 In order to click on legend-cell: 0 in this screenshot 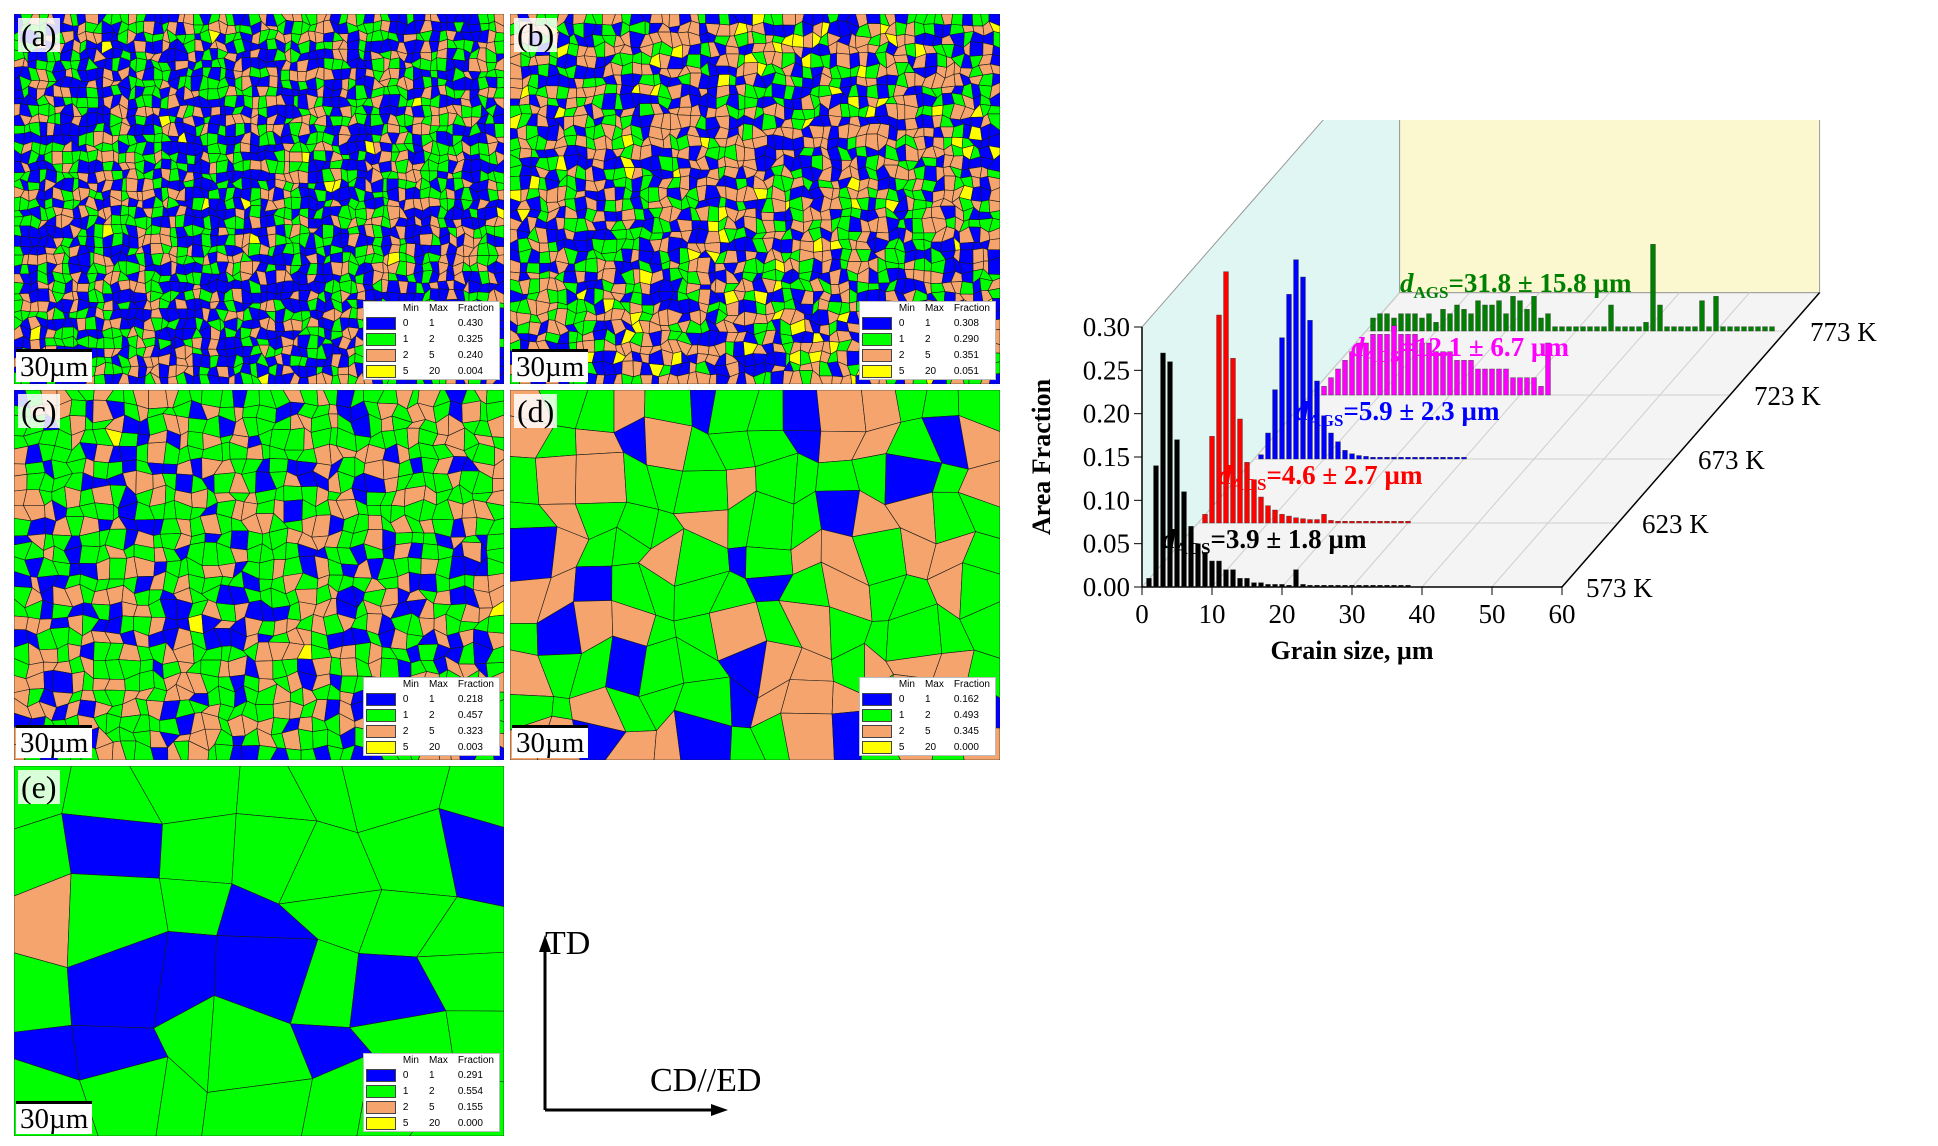, I will do `click(405, 323)`.